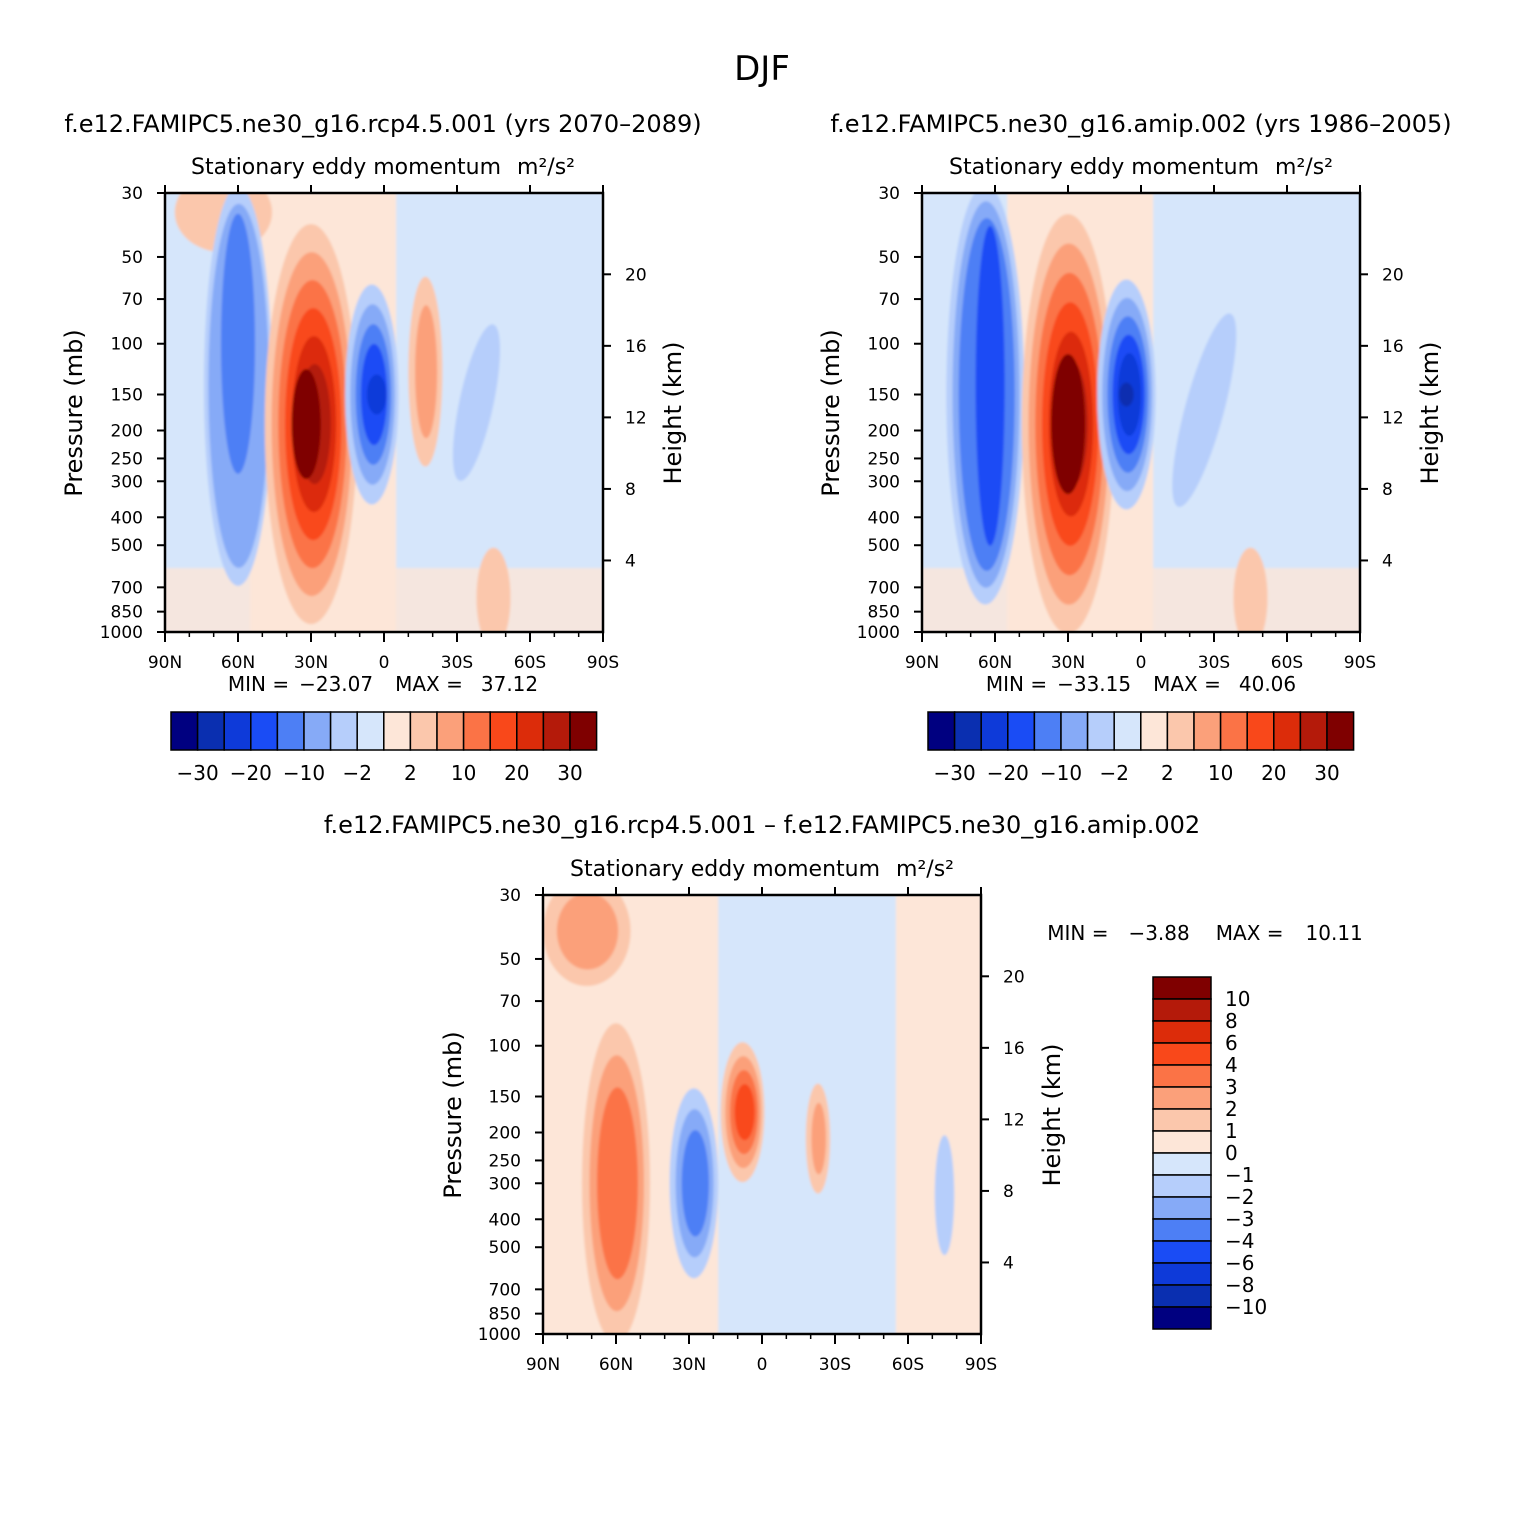 This screenshot has height=1524, width=1524. What do you see at coordinates (383, 684) in the screenshot?
I see `panel-1-minmax: MIN = −23.07 MAX = 37.12` at bounding box center [383, 684].